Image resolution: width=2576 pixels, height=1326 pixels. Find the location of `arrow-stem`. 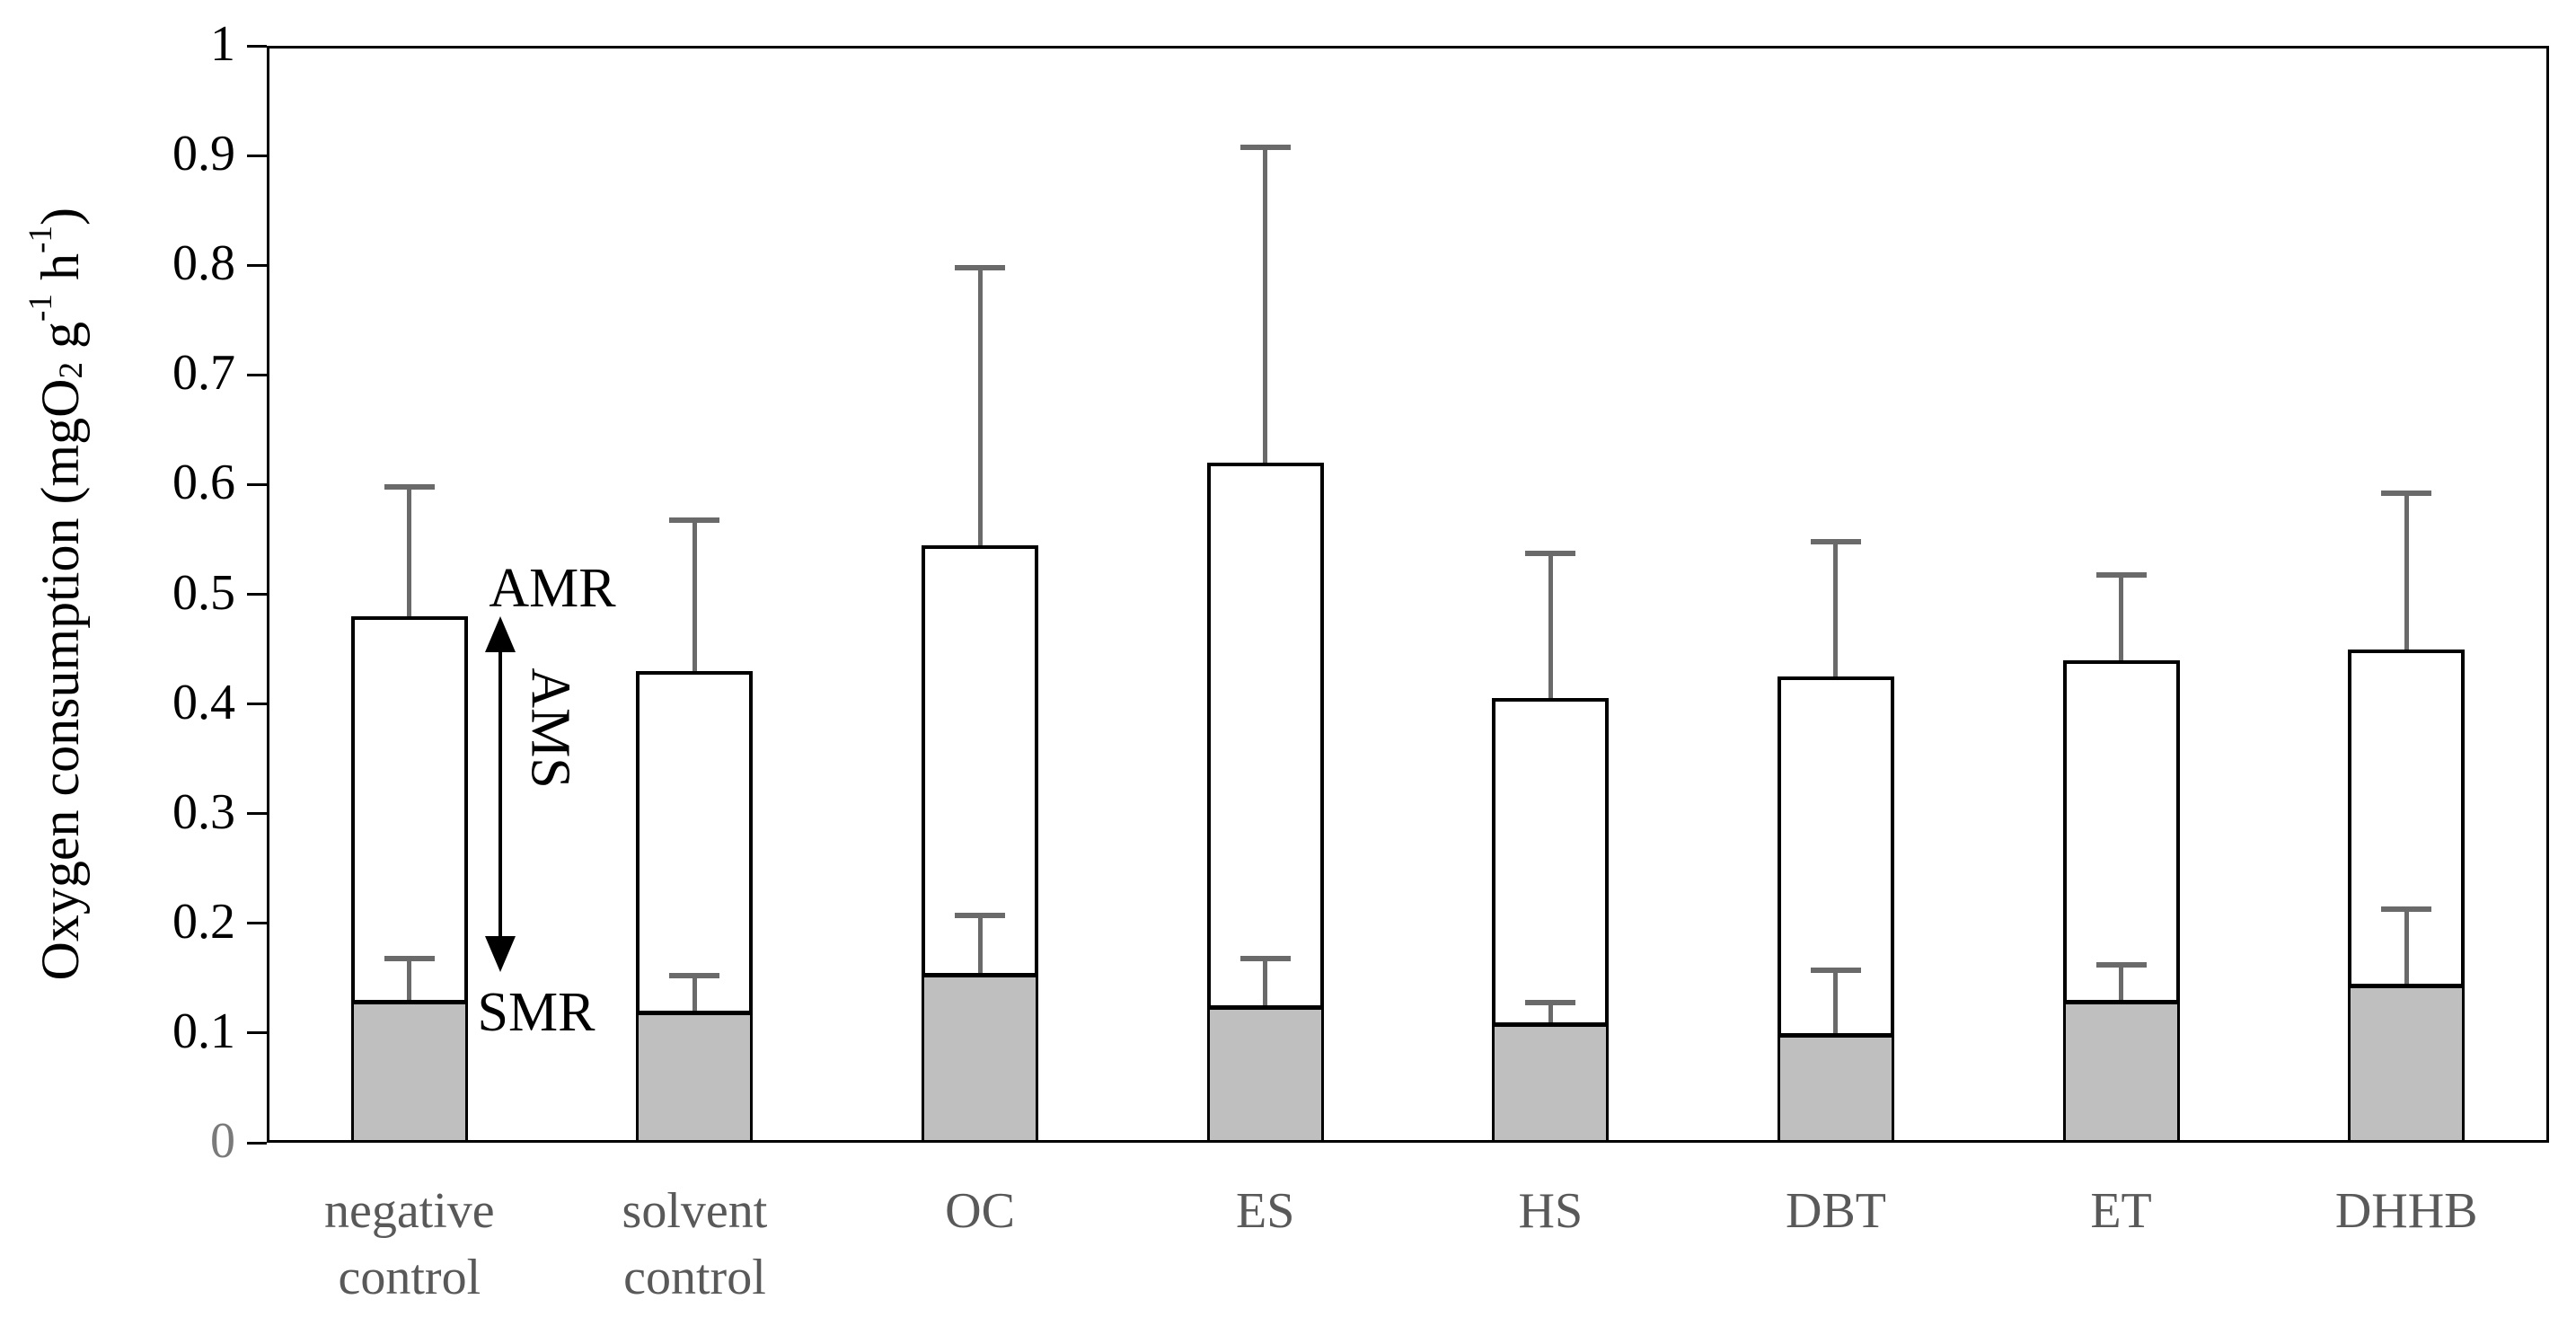

arrow-stem is located at coordinates (500, 794).